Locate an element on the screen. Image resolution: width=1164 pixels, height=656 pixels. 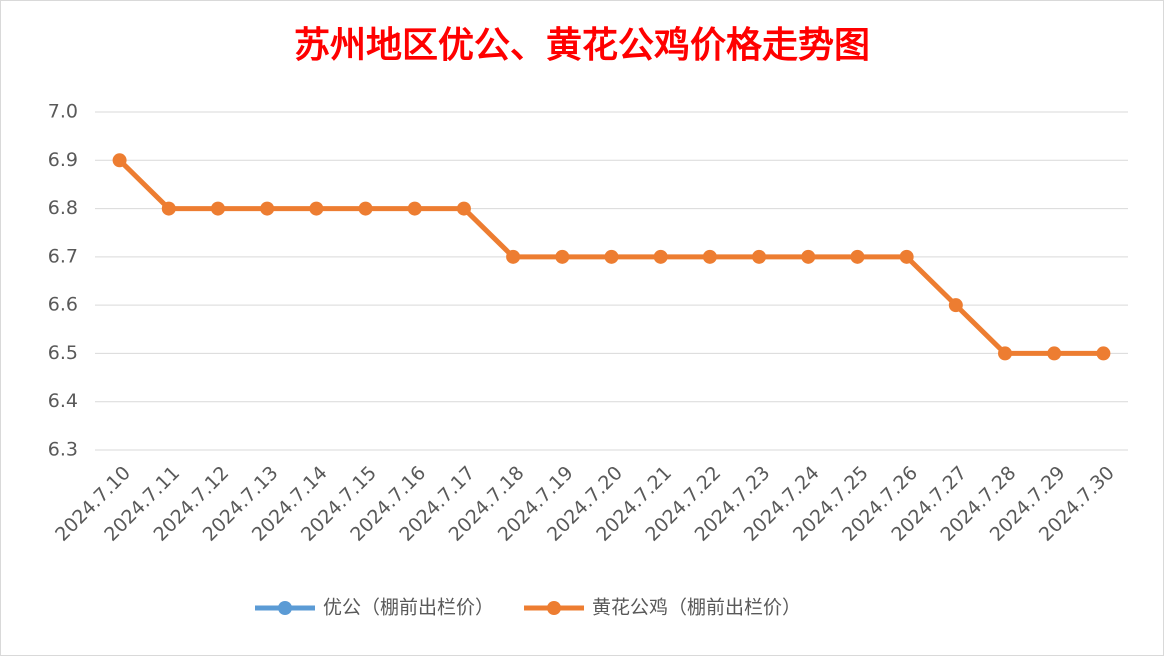
chart-title: 苏州地区优公、黄花公鸡价格走势图 is located at coordinates (582, 45).